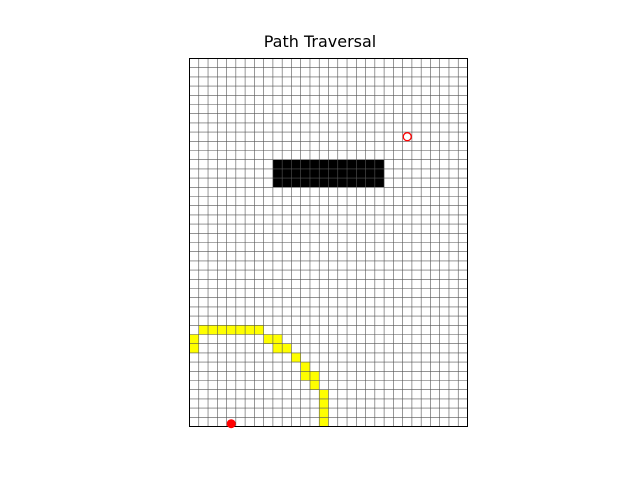 Image resolution: width=640 pixels, height=480 pixels. I want to click on goal-point-marker, so click(407, 137).